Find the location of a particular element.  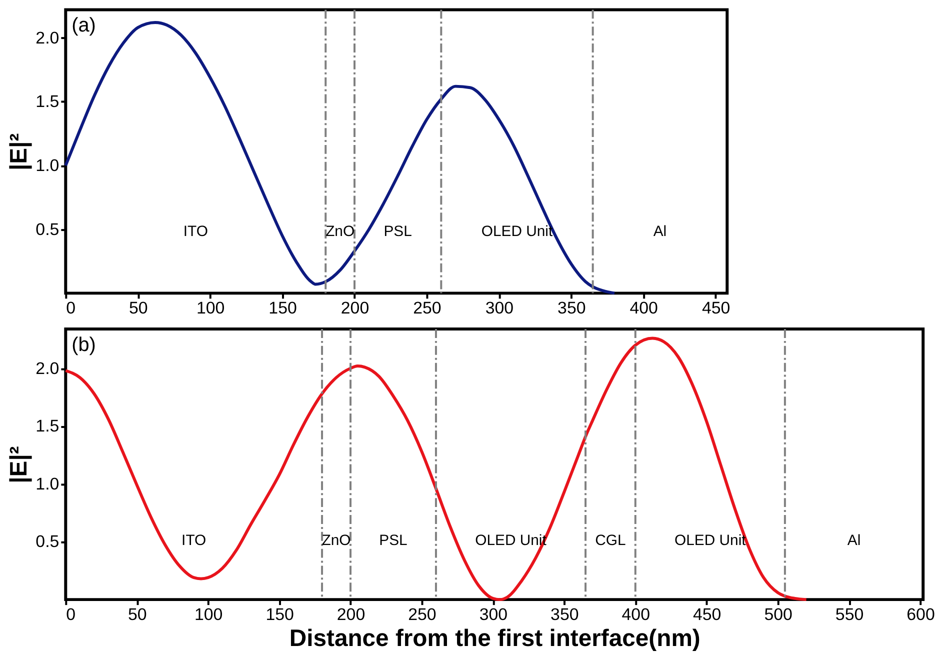

x-tick-label: 550 is located at coordinates (849, 614).